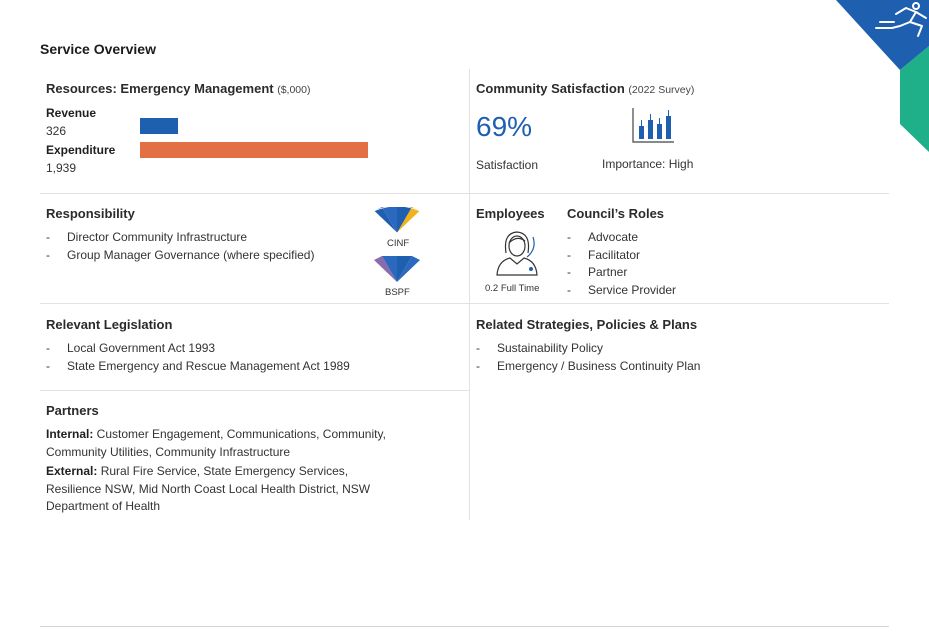  I want to click on expenditure-label: Expenditure, so click(81, 150).